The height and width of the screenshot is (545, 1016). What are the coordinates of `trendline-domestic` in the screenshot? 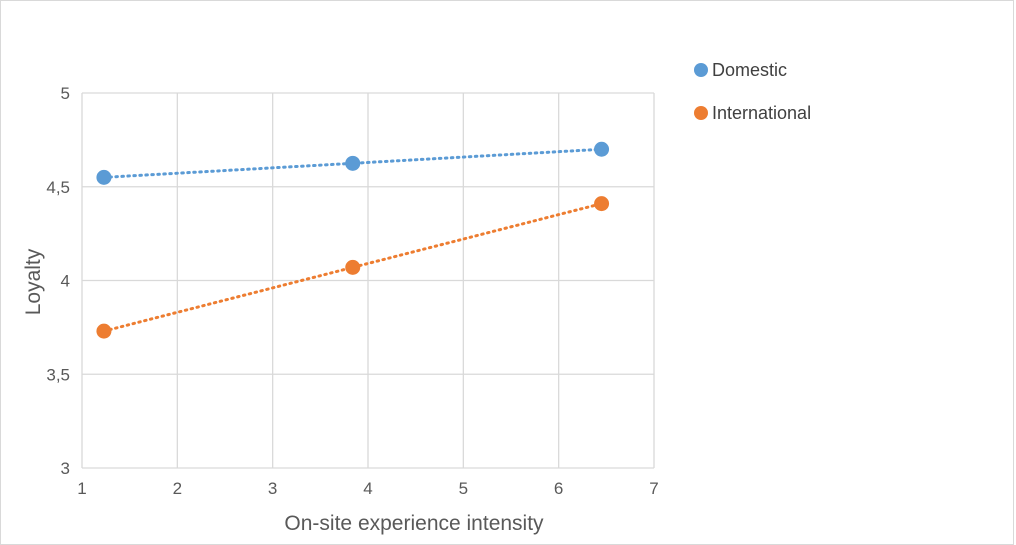 It's located at (353, 163).